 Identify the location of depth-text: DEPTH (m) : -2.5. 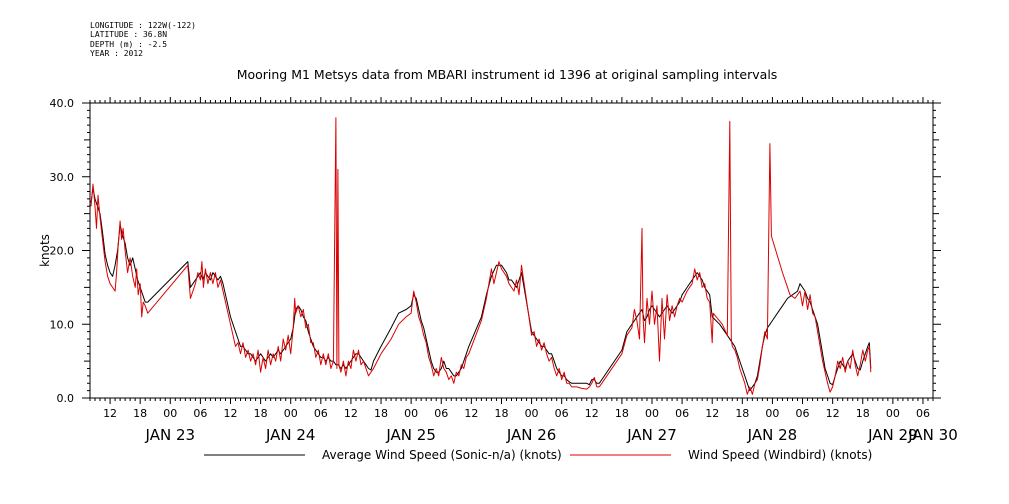
(129, 44).